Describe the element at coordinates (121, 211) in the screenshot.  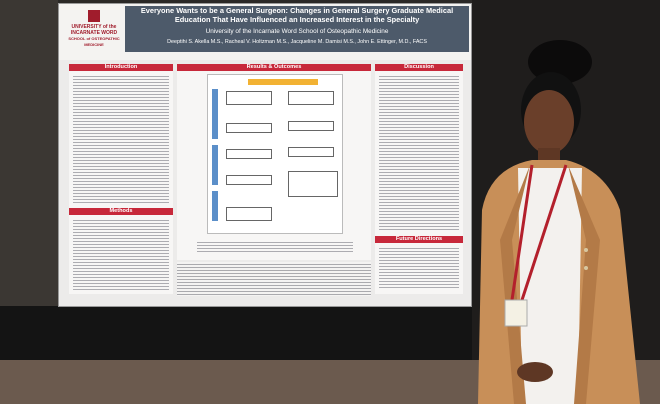
I see `section-header: Methods` at that location.